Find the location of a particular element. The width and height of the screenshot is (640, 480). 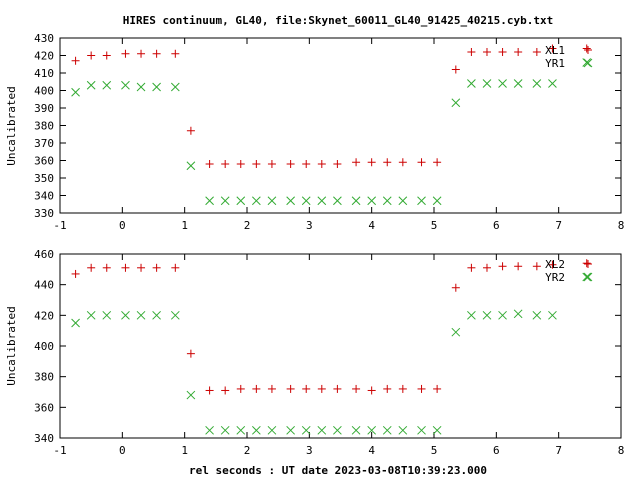

y-tick-label: 370 is located at coordinates (44, 143).